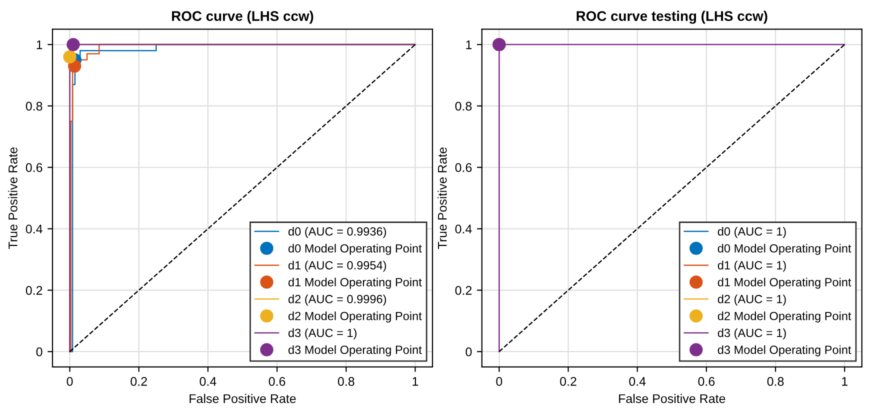 This screenshot has width=875, height=417. Describe the element at coordinates (337, 232) in the screenshot. I see `legend-label: d0 (AUC = 0.9936)` at that location.